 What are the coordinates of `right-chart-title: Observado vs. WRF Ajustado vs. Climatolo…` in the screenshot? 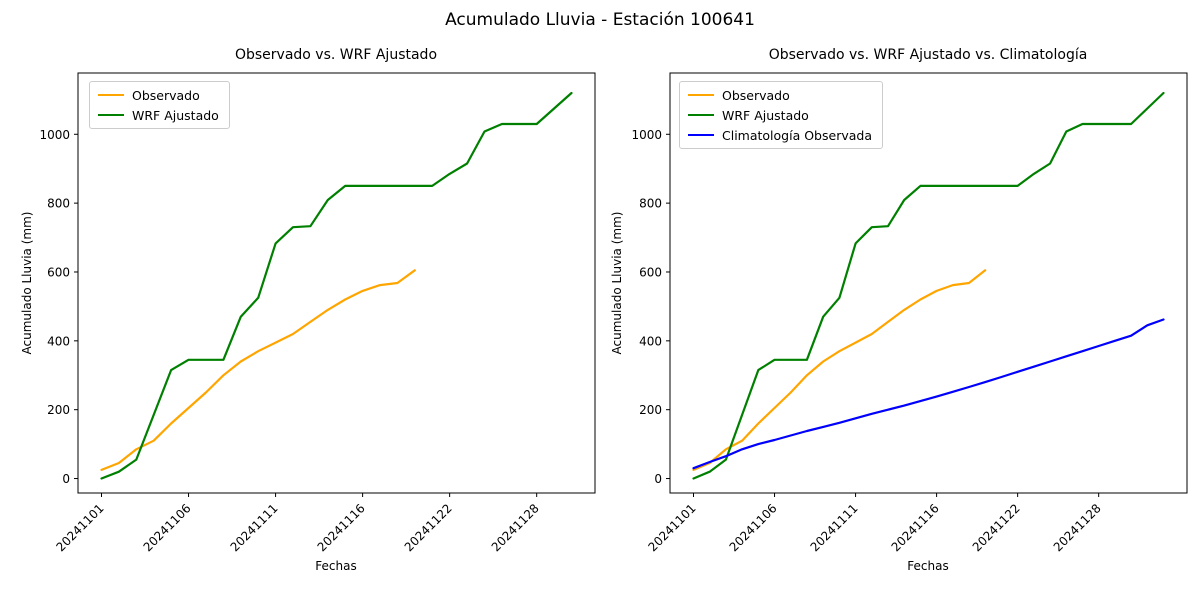 It's located at (928, 55).